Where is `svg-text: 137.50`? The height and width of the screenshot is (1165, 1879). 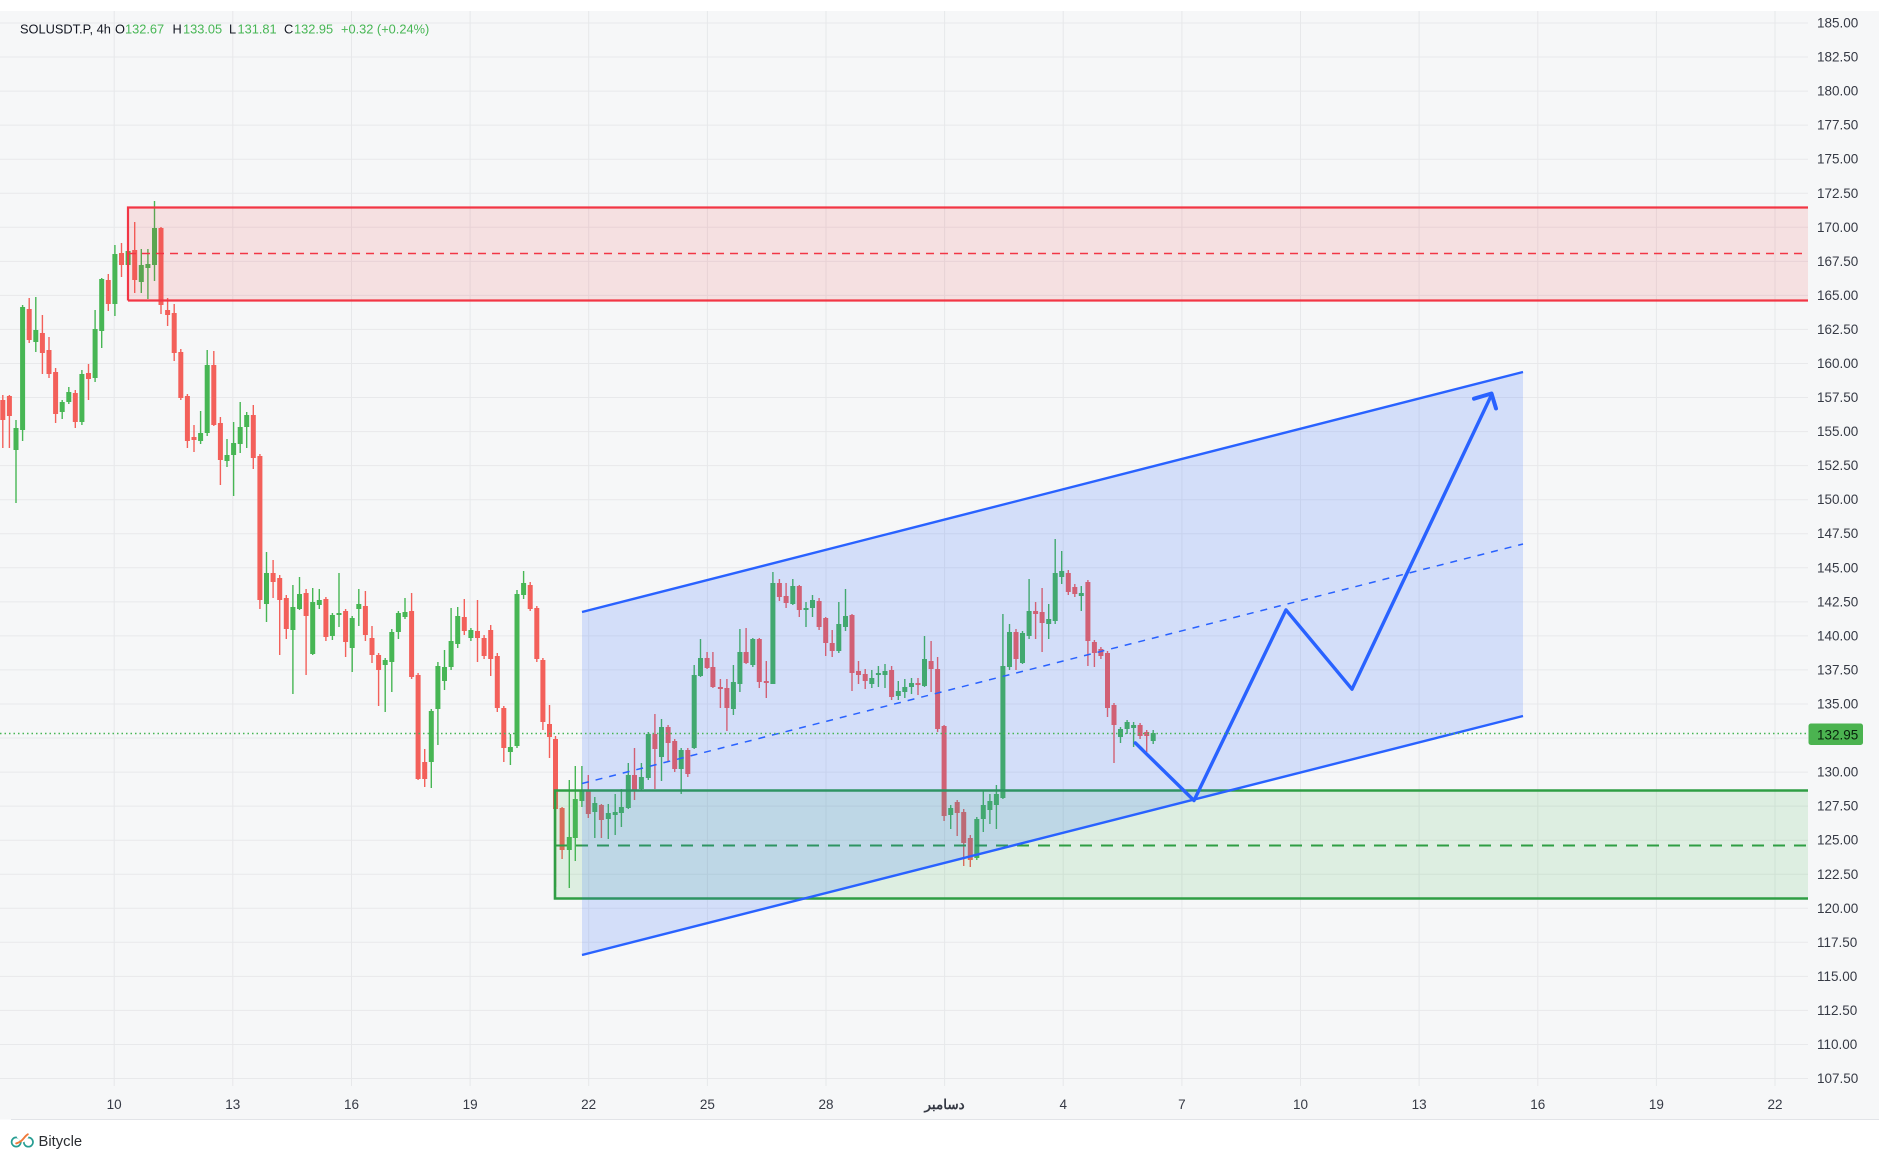 svg-text: 137.50 is located at coordinates (1837, 669).